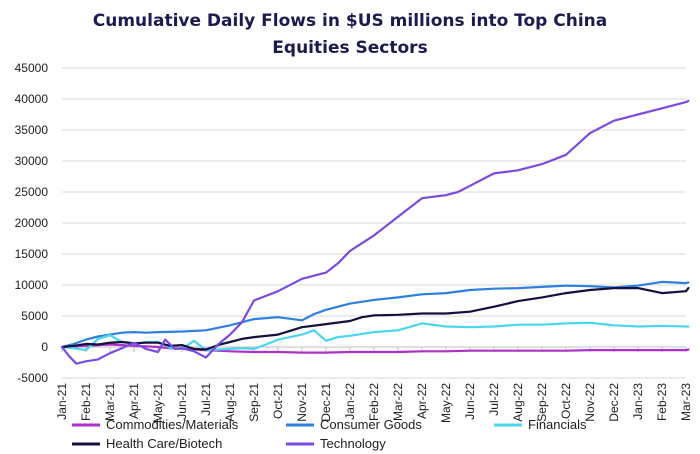  What do you see at coordinates (422, 401) in the screenshot?
I see `x-tick-label: Apr-22` at bounding box center [422, 401].